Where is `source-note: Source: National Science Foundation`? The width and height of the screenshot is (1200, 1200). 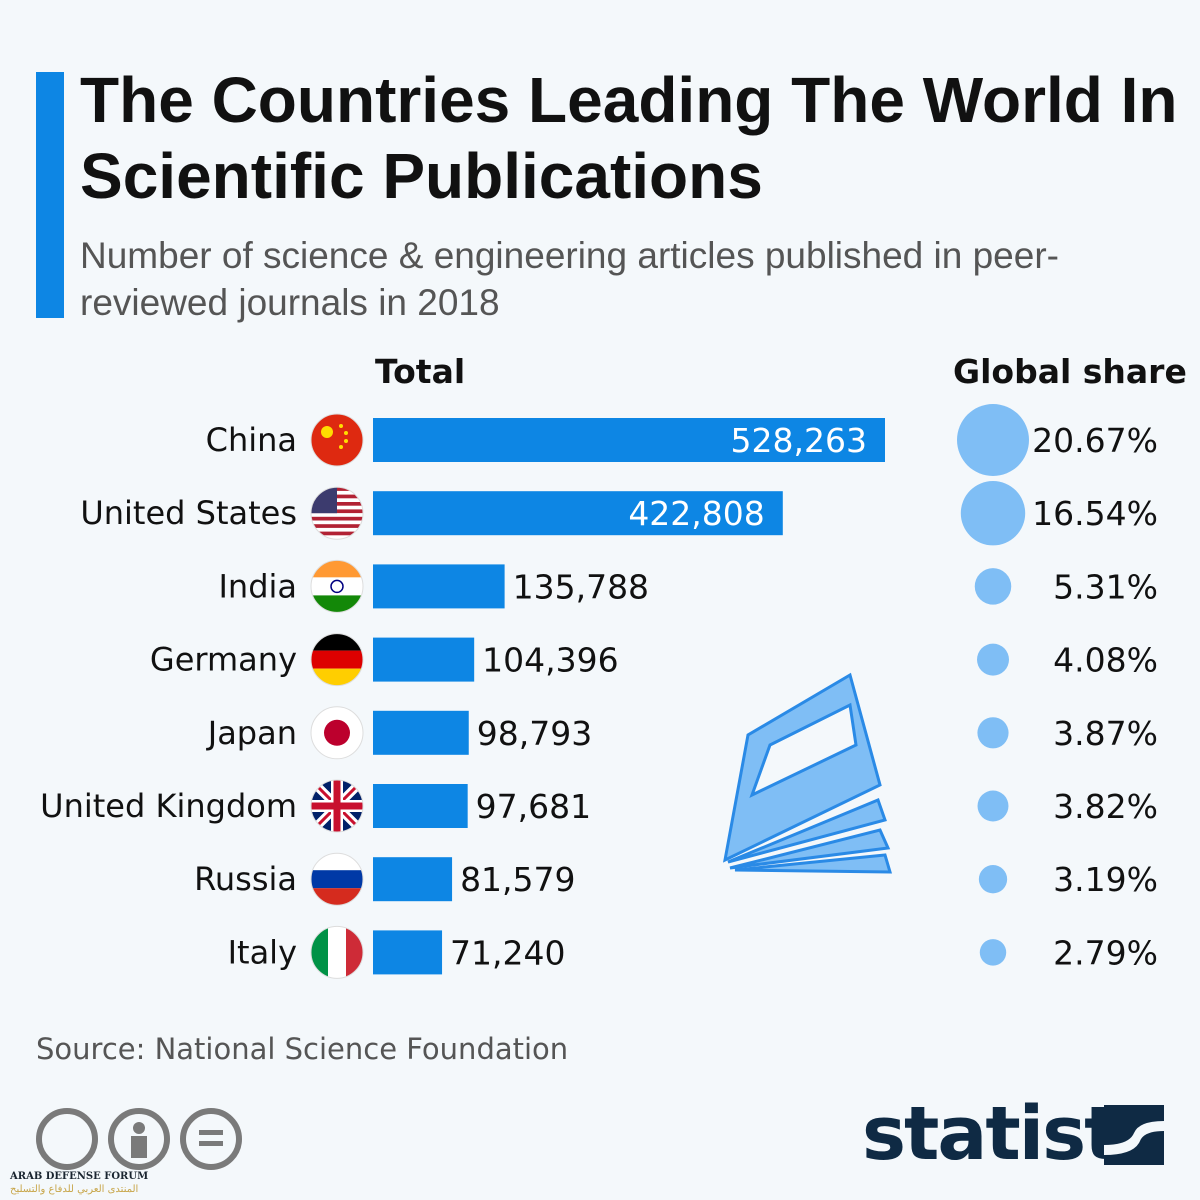 source-note: Source: National Science Foundation is located at coordinates (302, 1049).